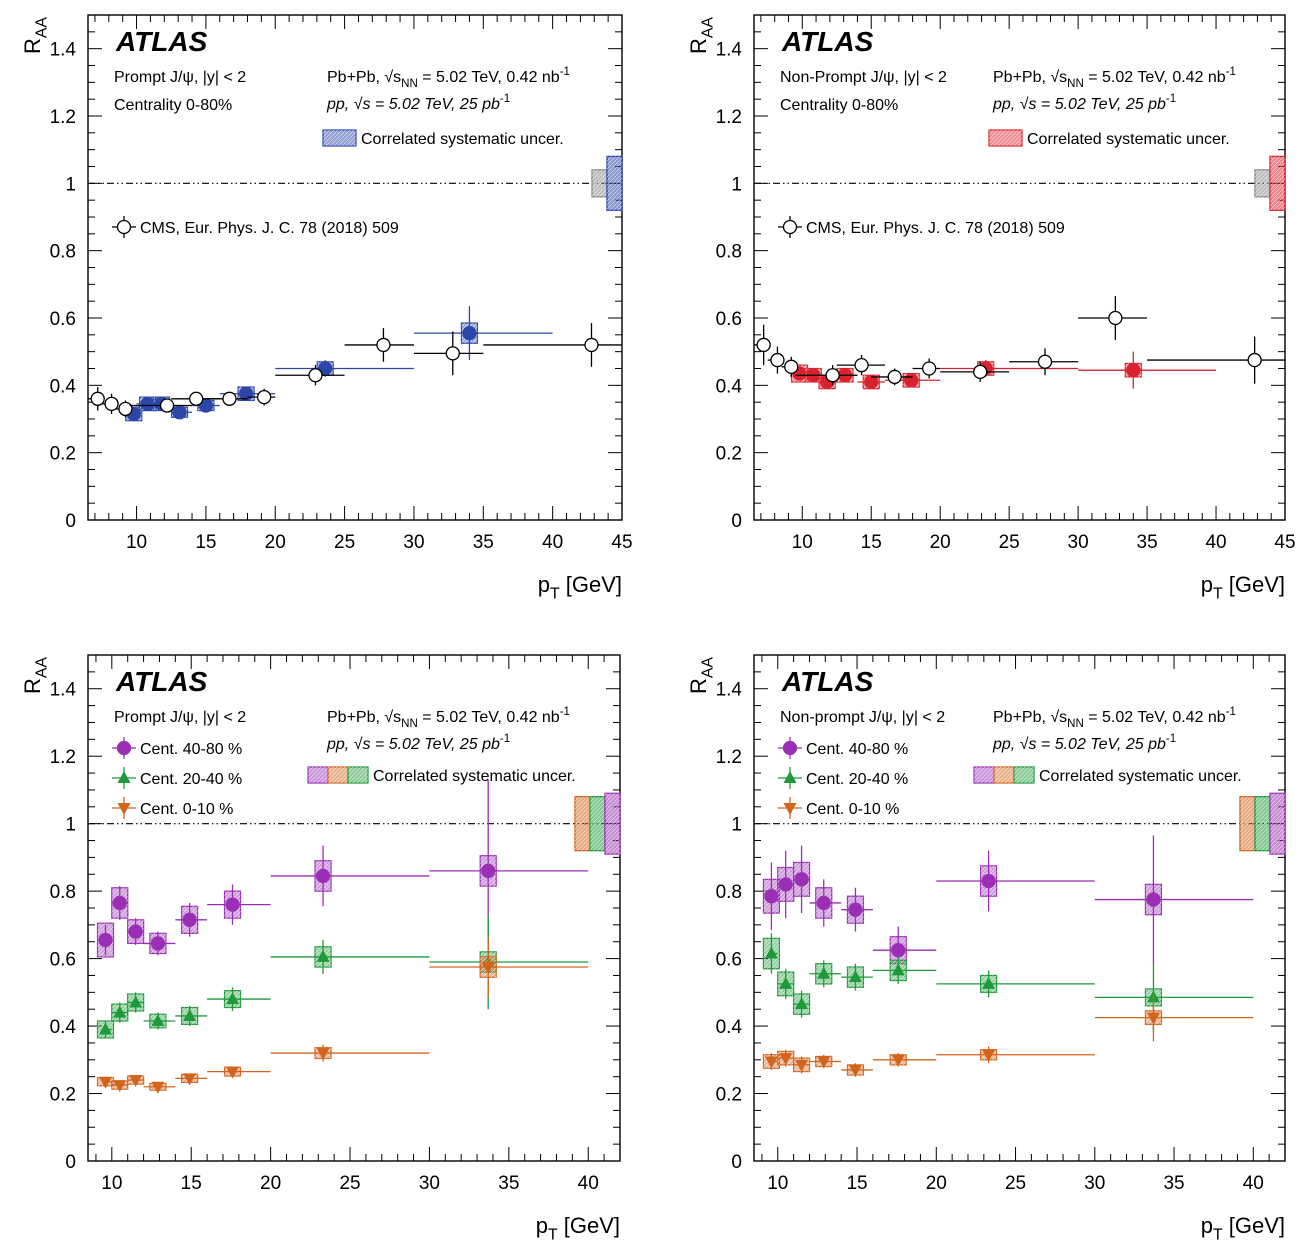  I want to click on y-tick-label: 0.4, so click(63, 1027).